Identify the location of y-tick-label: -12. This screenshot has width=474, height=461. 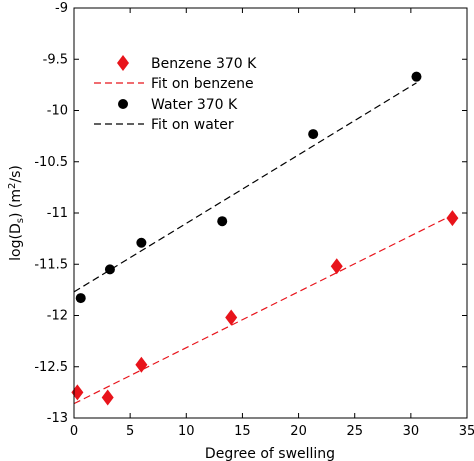
(57, 316).